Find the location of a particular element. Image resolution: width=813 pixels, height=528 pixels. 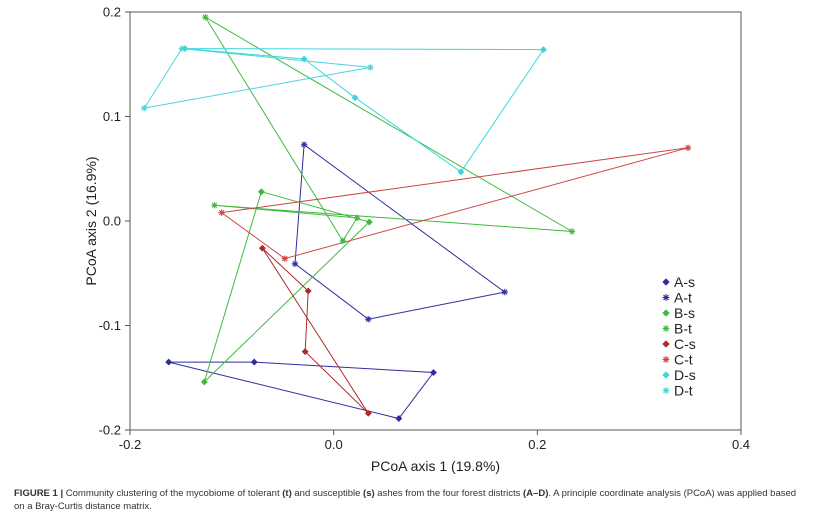

y-axis-label: PCoA axis 2 (16.9%) is located at coordinates (91, 220).